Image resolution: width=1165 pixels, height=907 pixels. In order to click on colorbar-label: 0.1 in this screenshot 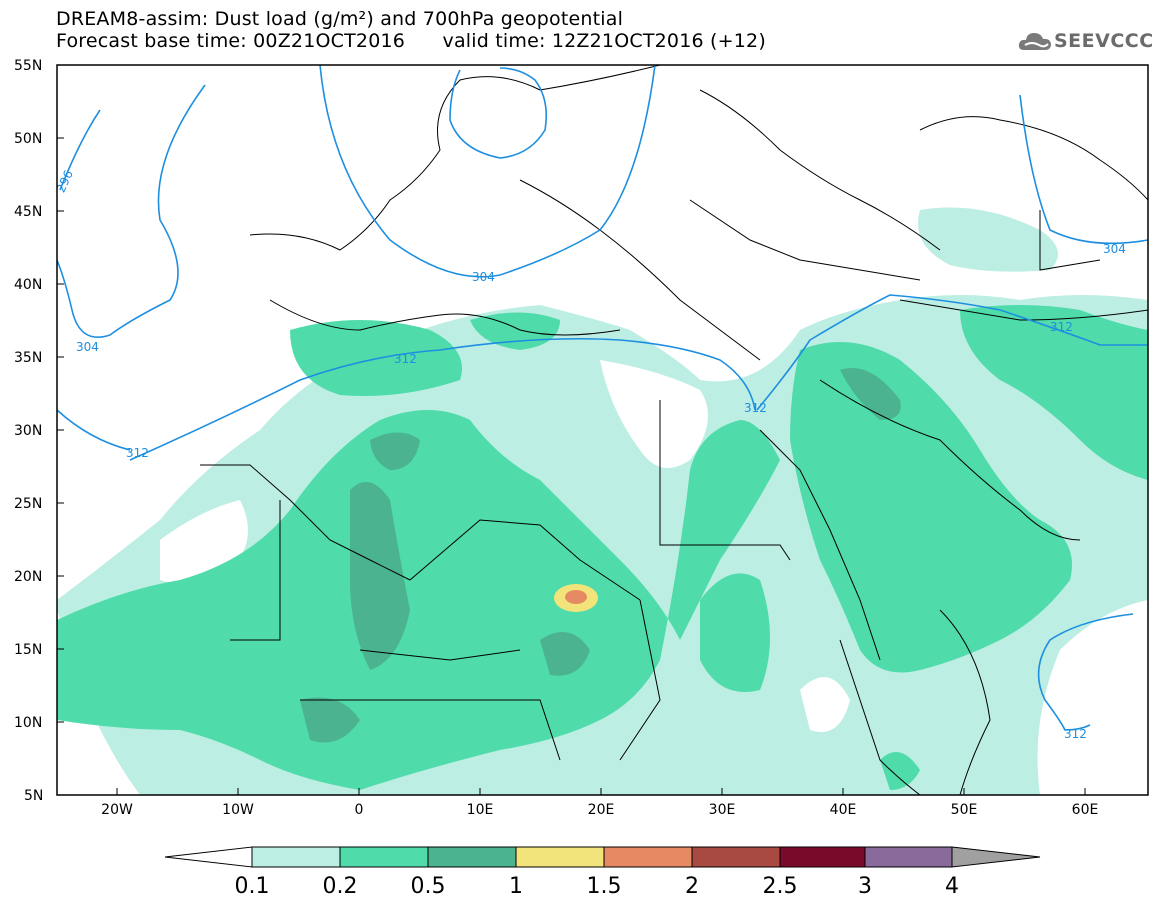, I will do `click(252, 886)`.